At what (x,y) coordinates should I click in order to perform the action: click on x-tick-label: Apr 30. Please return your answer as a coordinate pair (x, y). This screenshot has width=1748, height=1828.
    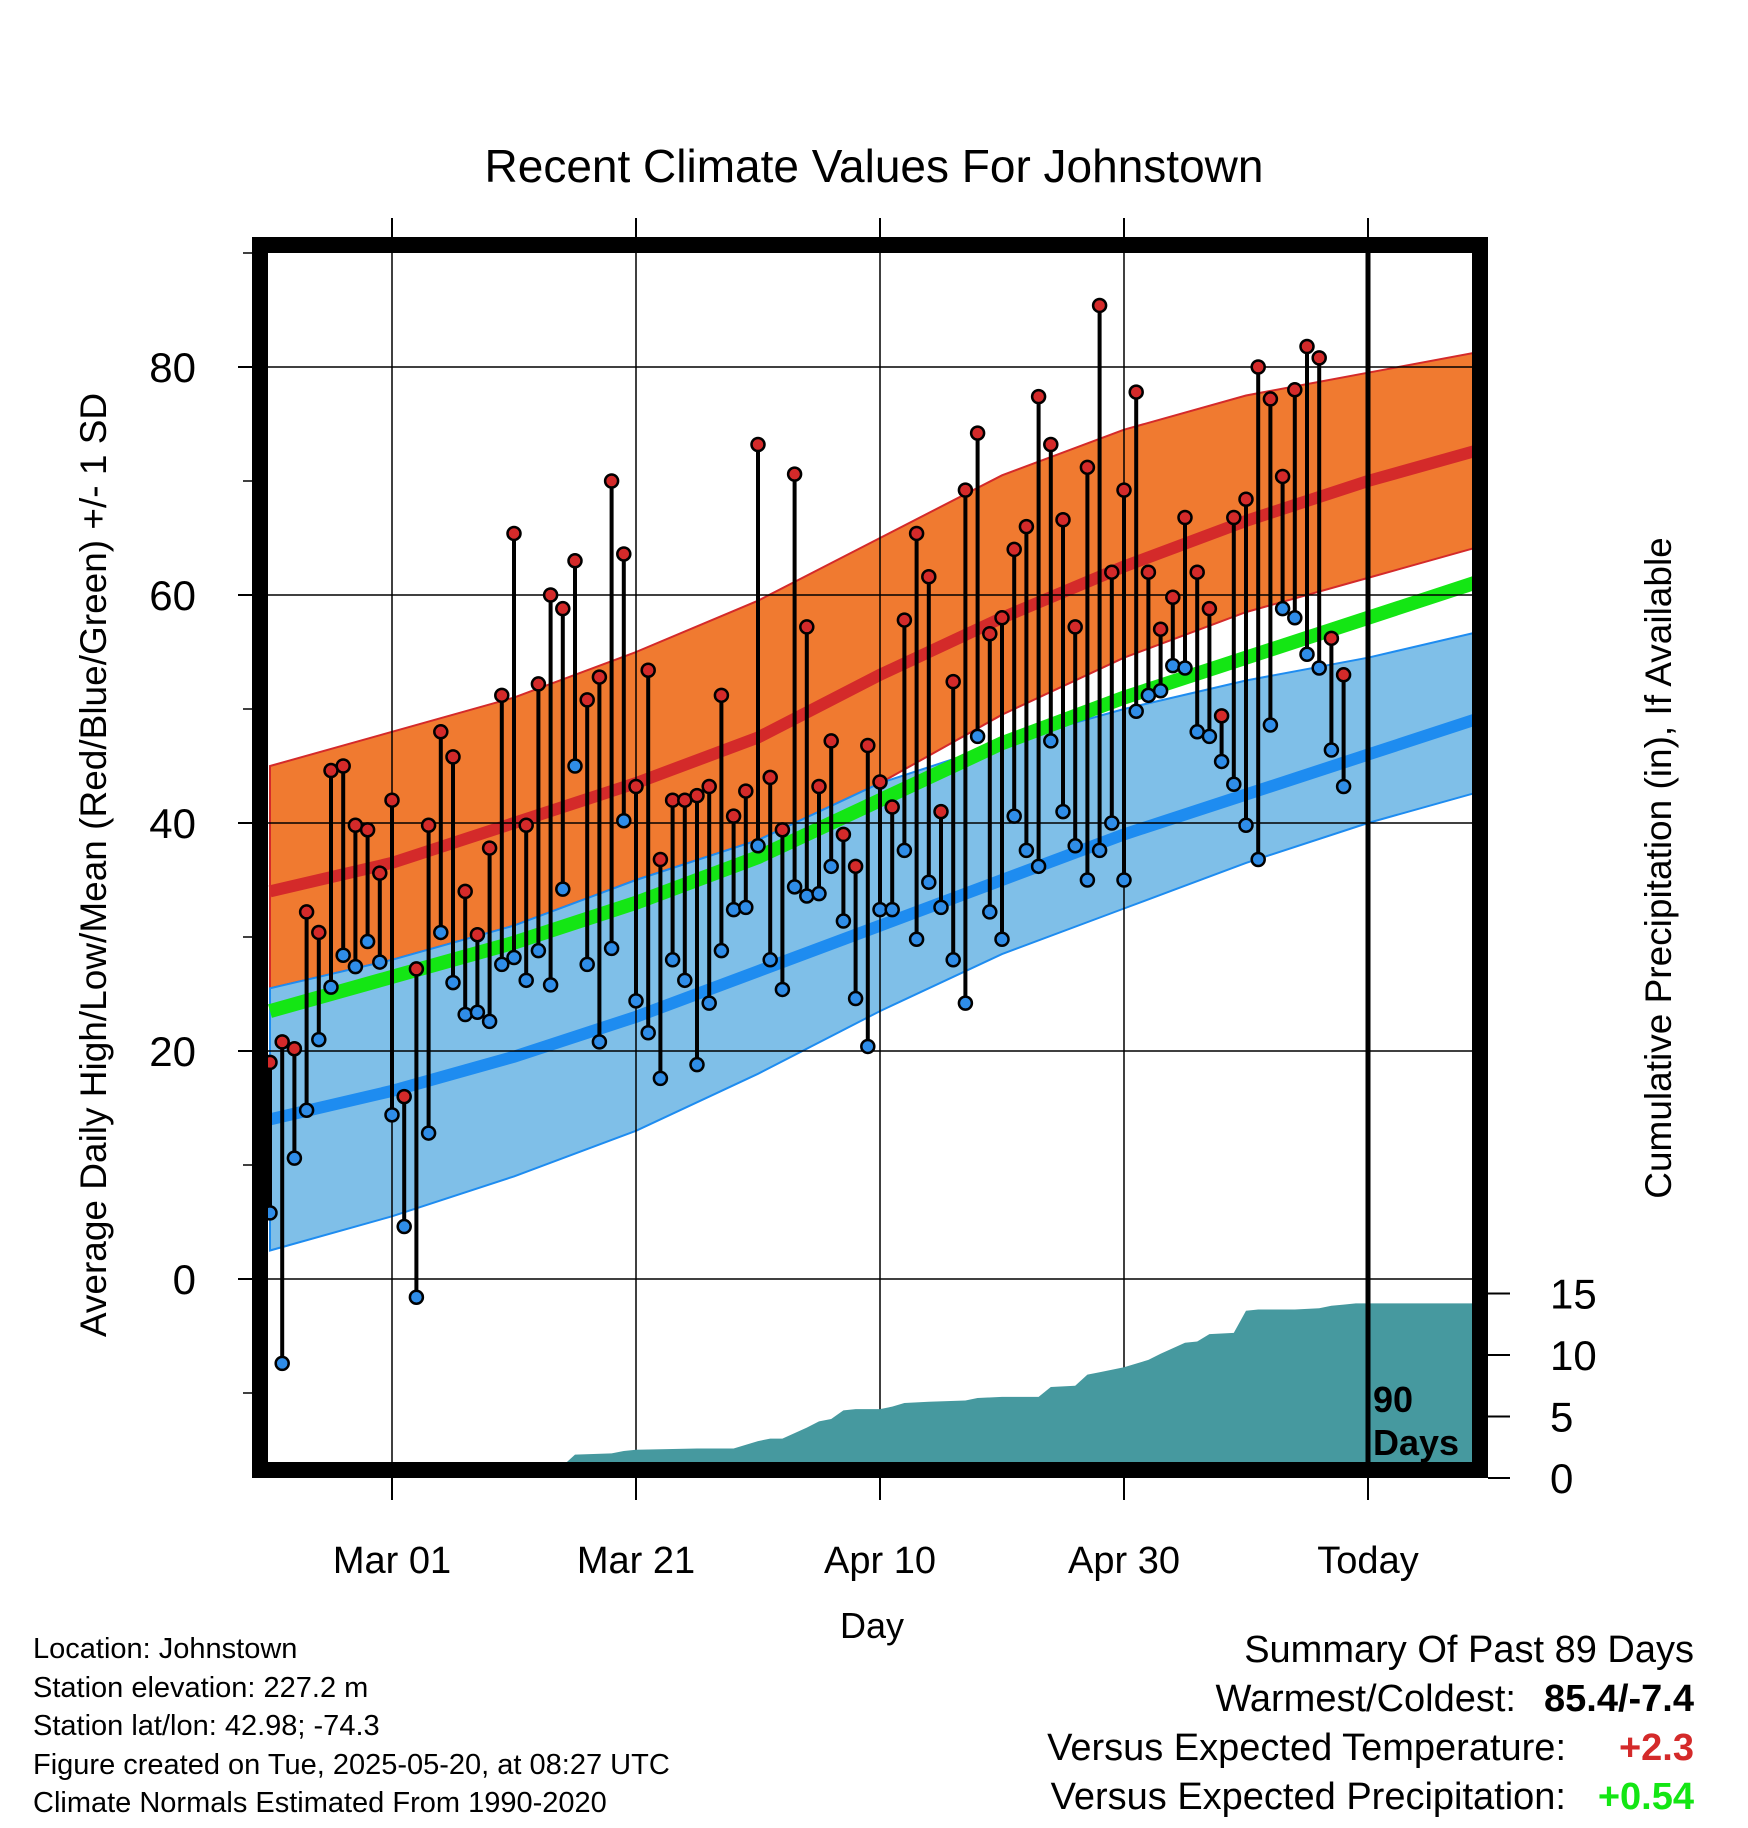
    Looking at the image, I should click on (1124, 1561).